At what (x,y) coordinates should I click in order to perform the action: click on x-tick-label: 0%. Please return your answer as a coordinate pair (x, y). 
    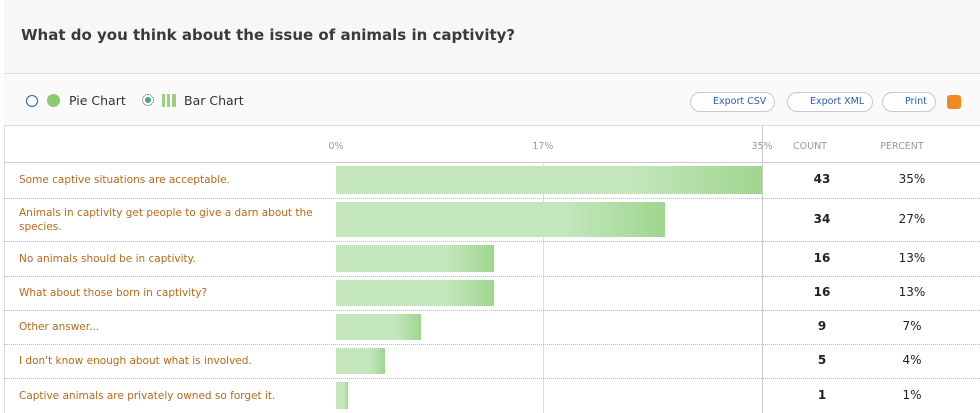
    Looking at the image, I should click on (336, 146).